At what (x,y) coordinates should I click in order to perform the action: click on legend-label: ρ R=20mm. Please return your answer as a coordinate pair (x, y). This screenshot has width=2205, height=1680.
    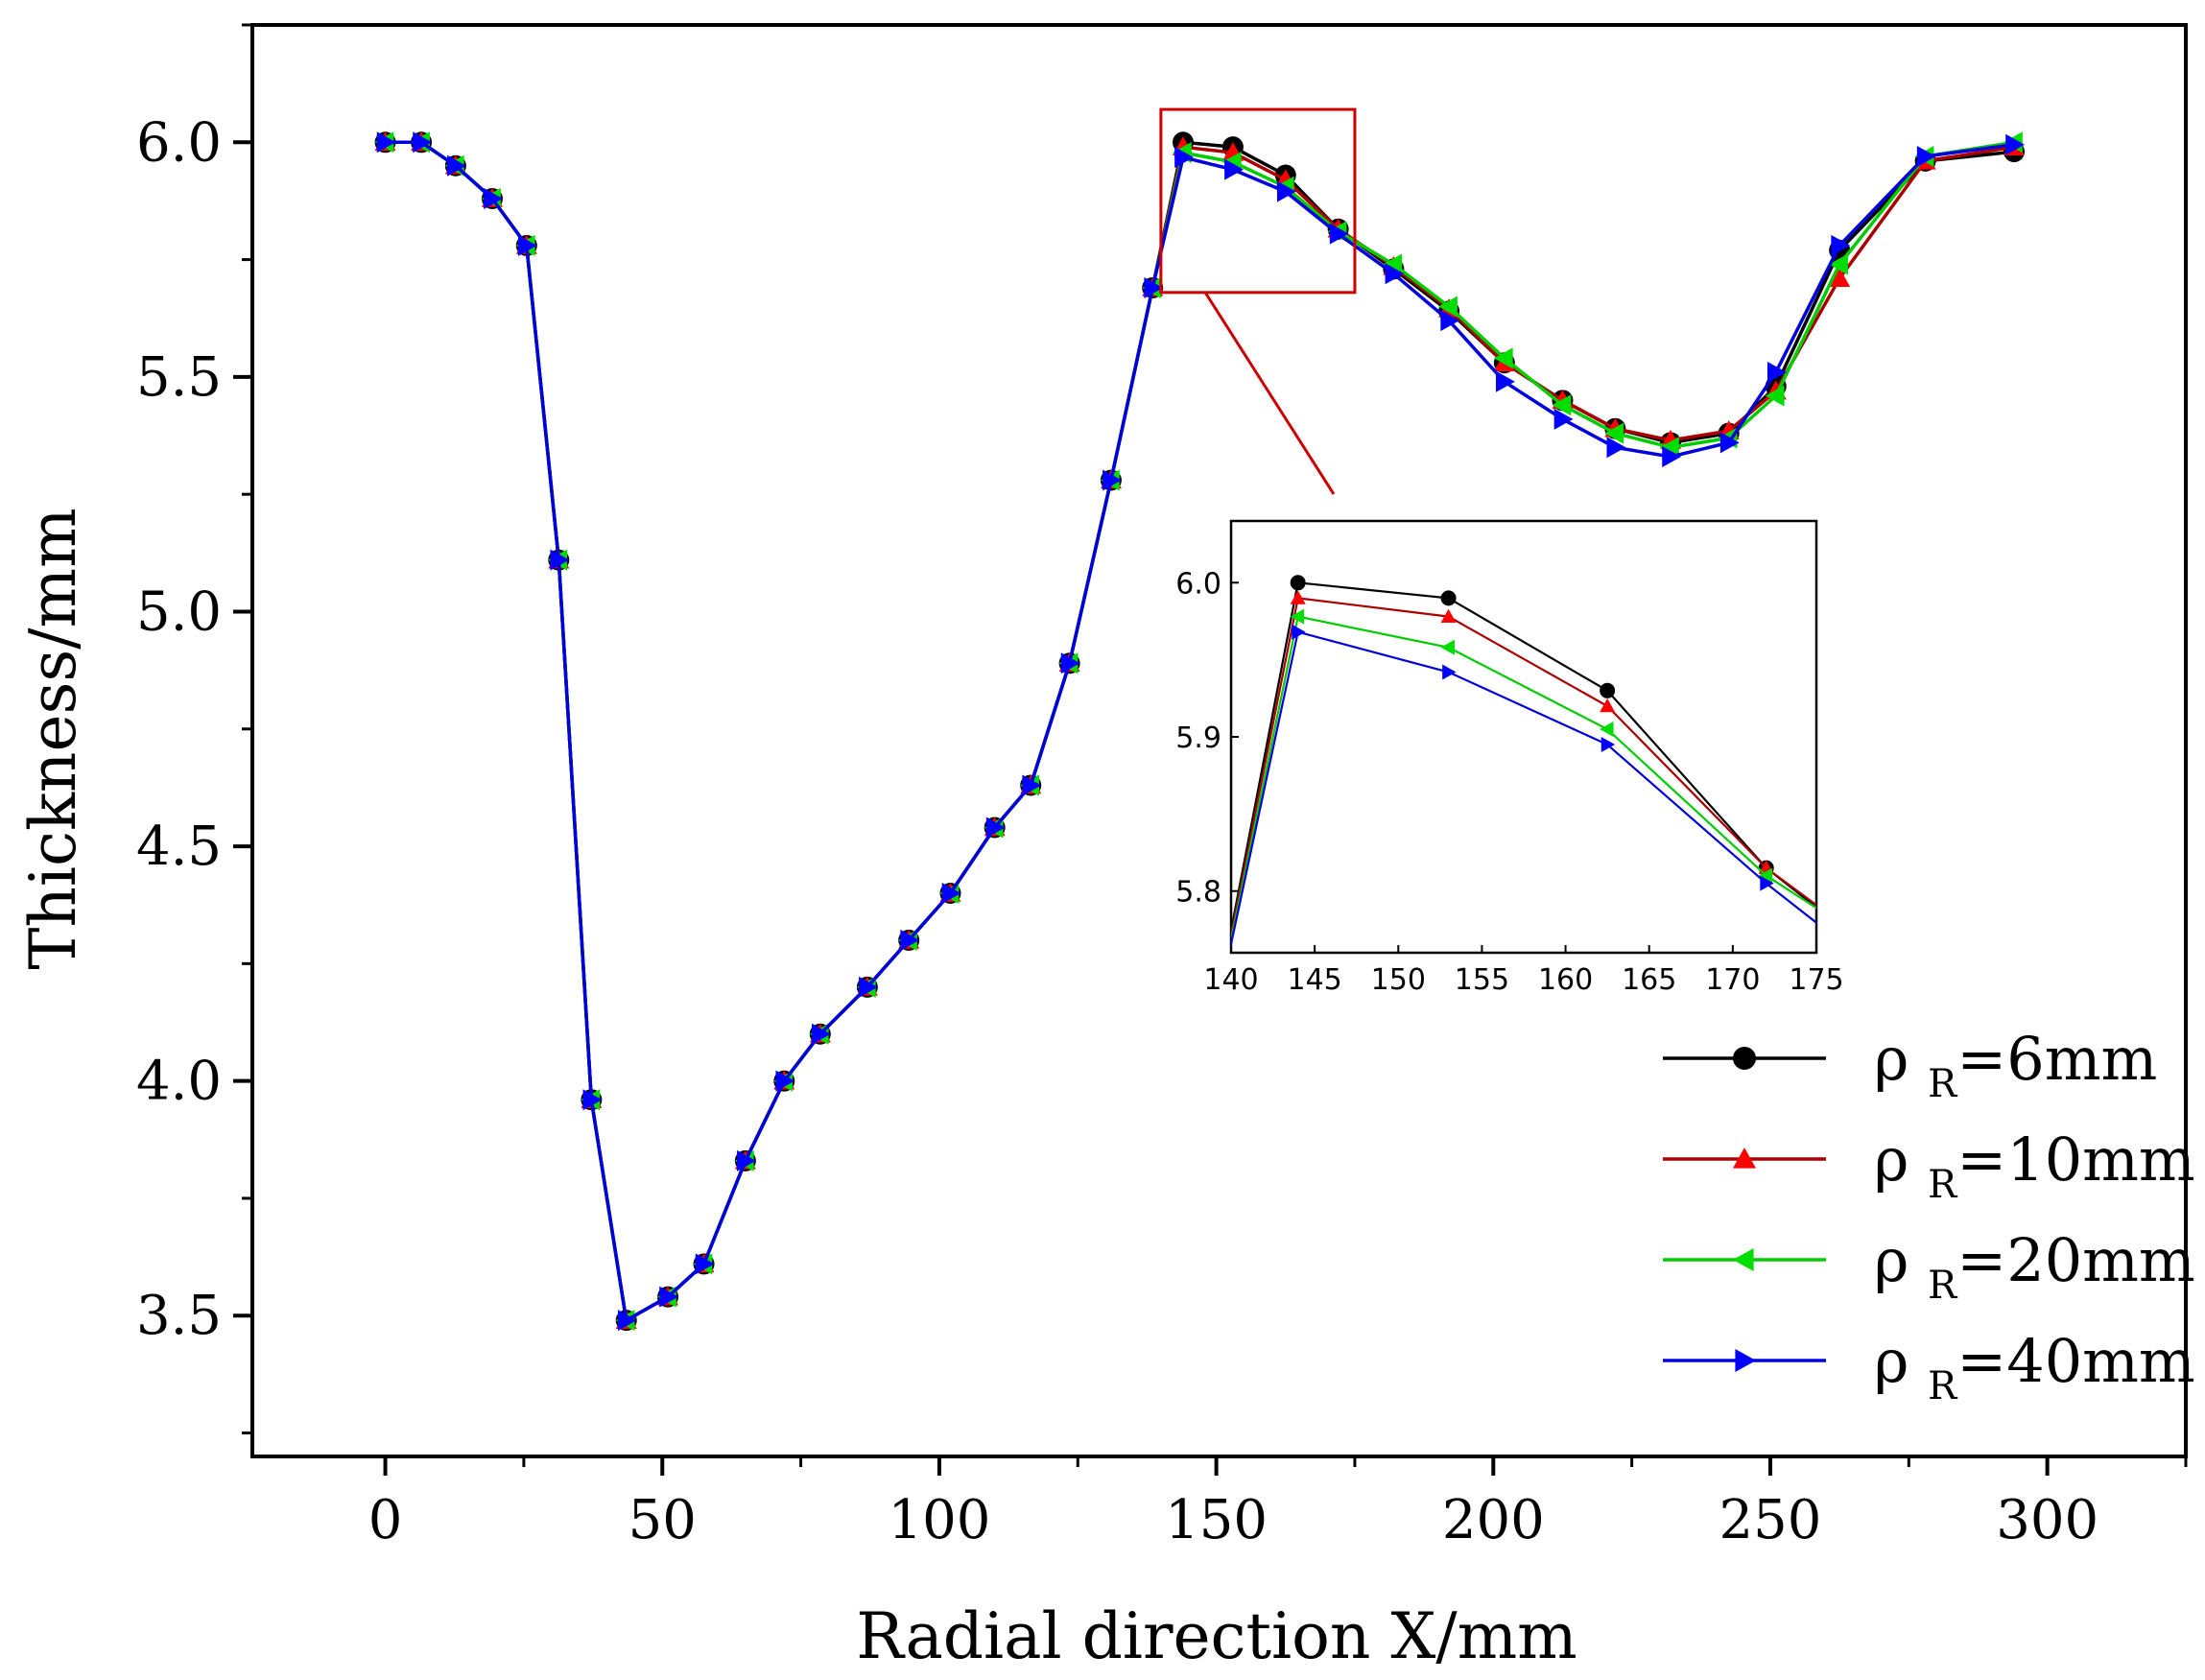
    Looking at the image, I should click on (2034, 1266).